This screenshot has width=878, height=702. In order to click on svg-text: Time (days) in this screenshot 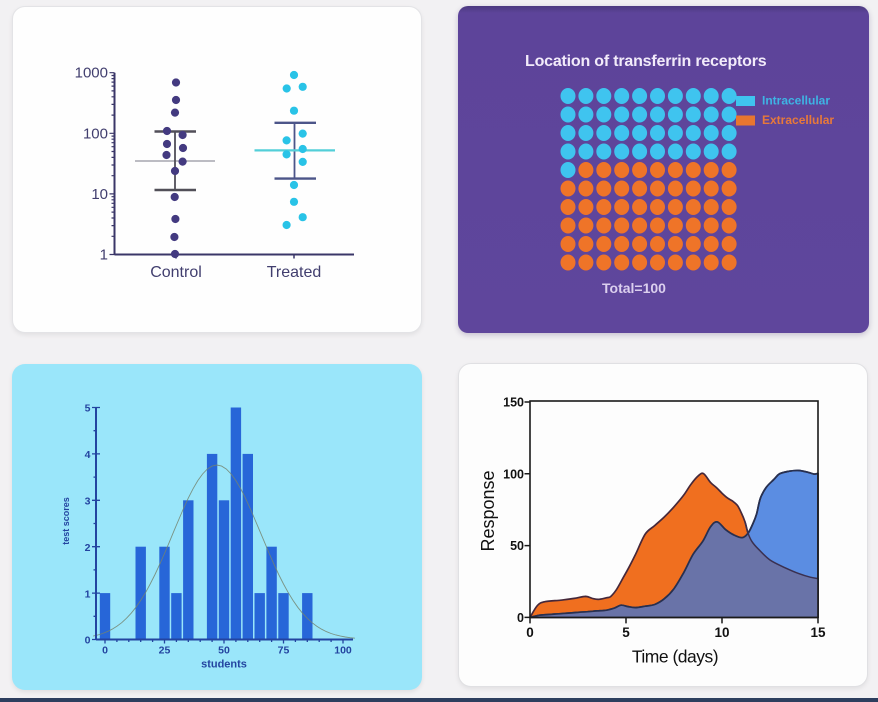, I will do `click(675, 657)`.